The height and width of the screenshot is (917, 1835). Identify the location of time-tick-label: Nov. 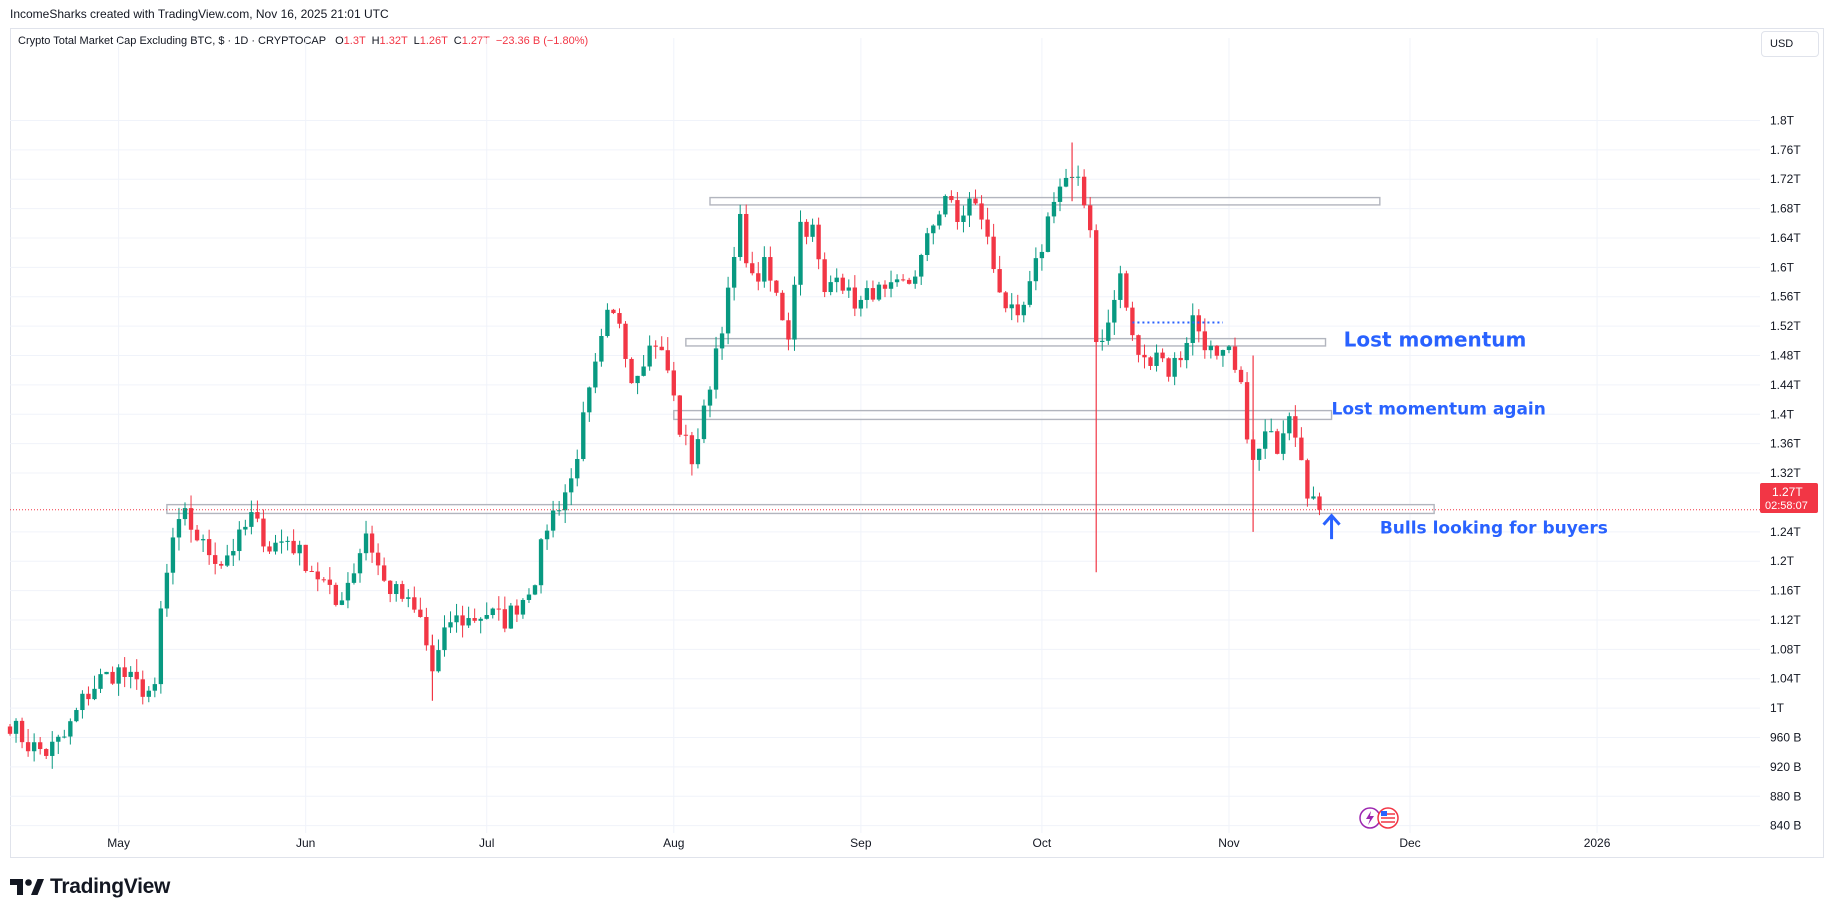
(1228, 843).